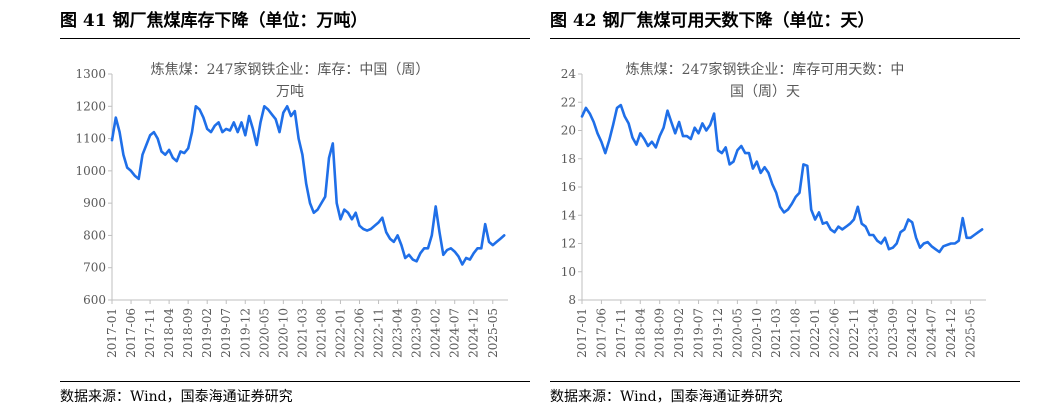  What do you see at coordinates (765, 69) in the screenshot?
I see `legend-text: 炼焦煤：247家钢铁企业：库存可用天数：中` at bounding box center [765, 69].